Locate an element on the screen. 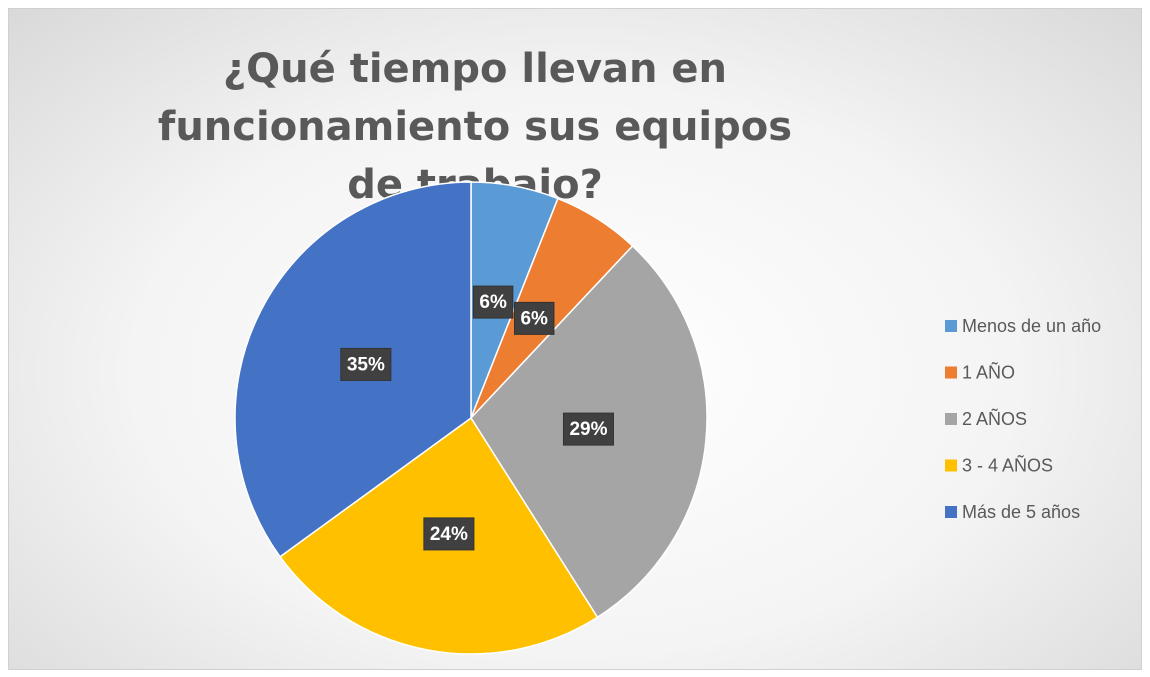  legend-label: Menos de un año is located at coordinates (1031, 326).